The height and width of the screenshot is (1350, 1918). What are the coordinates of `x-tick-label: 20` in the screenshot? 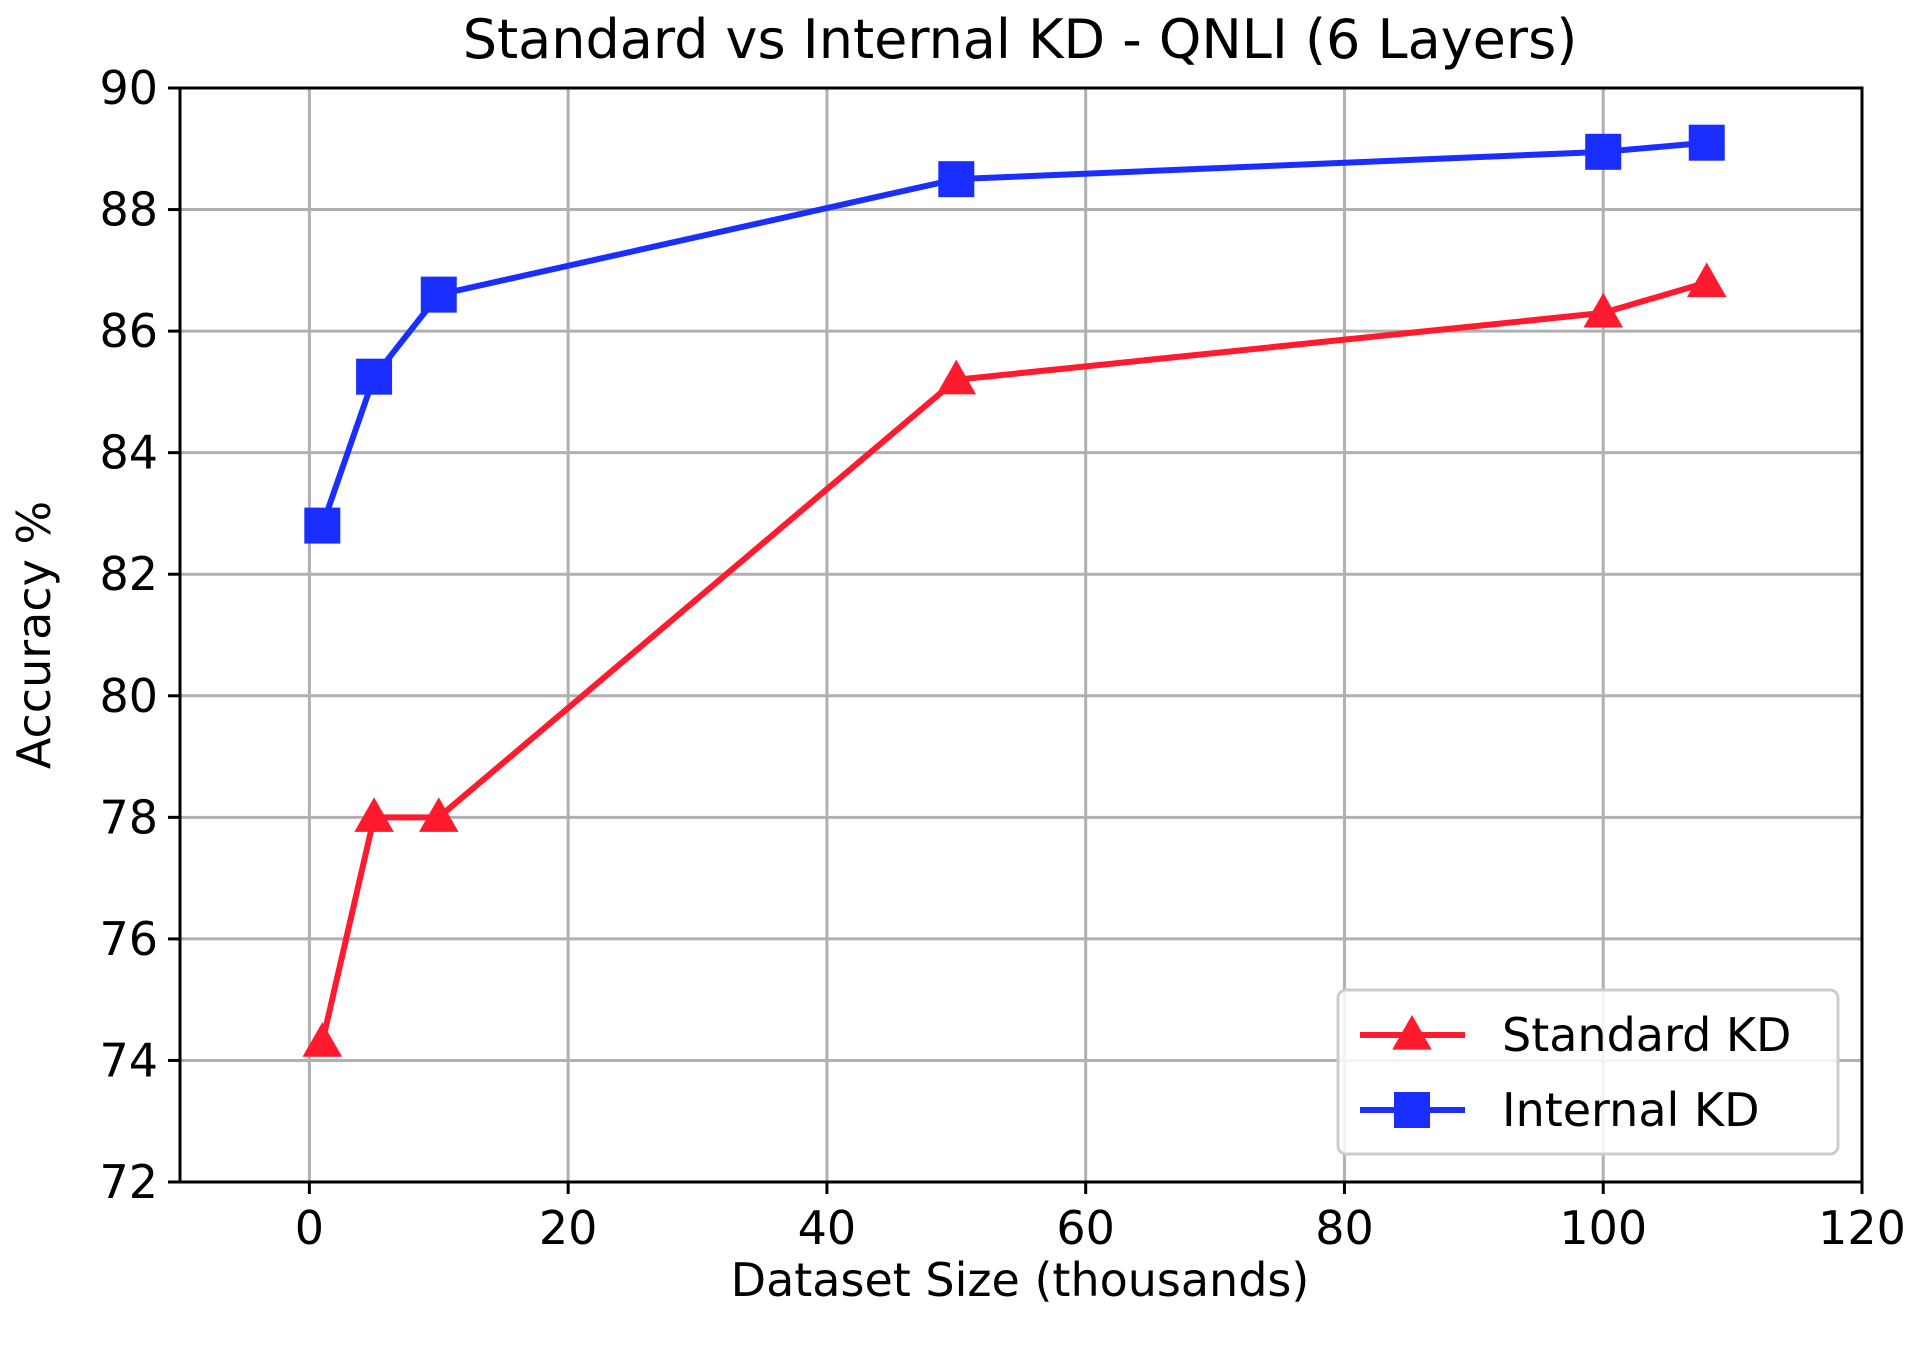 It's located at (568, 1228).